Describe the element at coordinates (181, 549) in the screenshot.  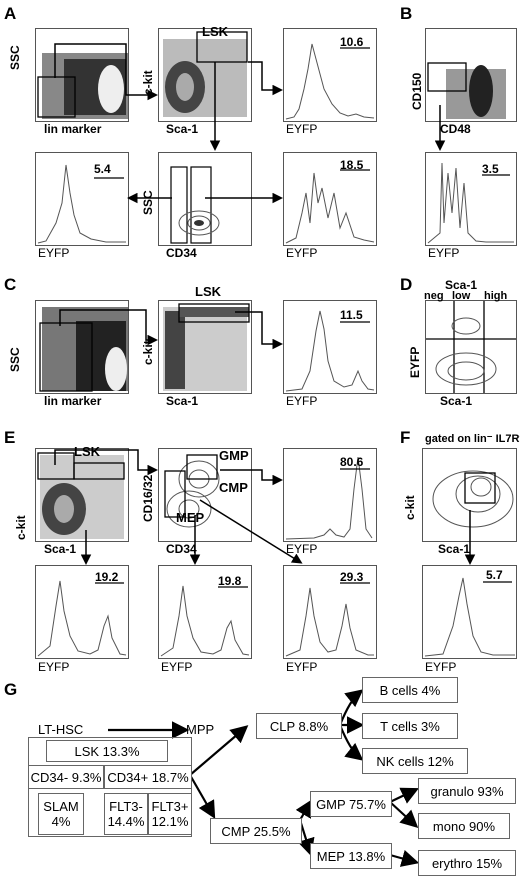
I see `e-axis-cd34: CD34` at that location.